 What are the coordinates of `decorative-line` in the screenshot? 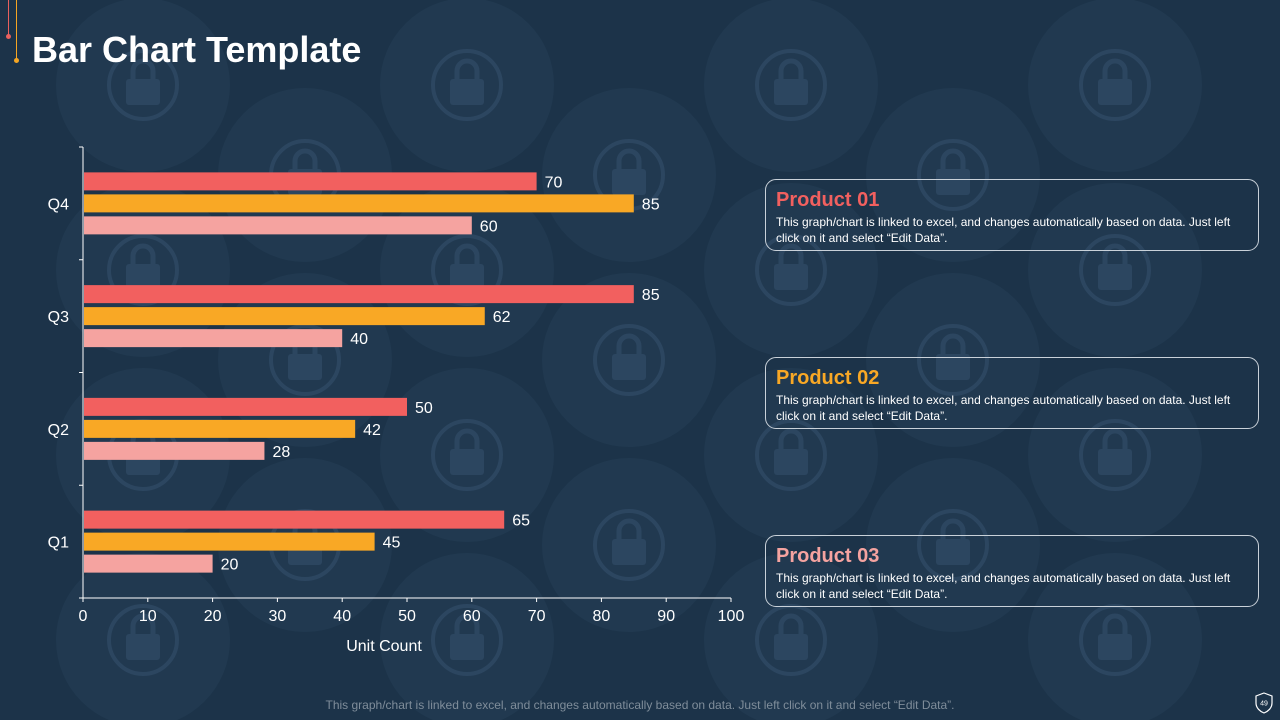 It's located at (16, 30).